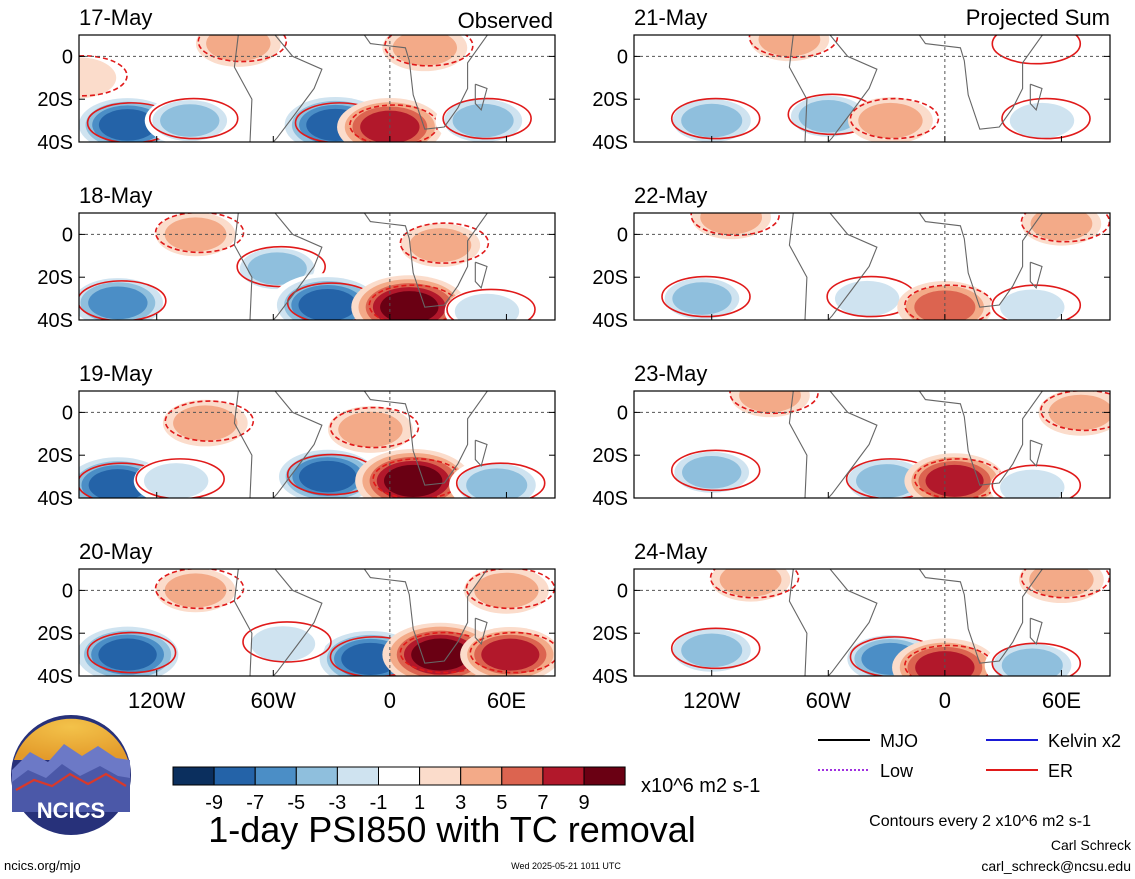 The height and width of the screenshot is (879, 1135). What do you see at coordinates (214, 803) in the screenshot?
I see `colorbar-label: -9` at bounding box center [214, 803].